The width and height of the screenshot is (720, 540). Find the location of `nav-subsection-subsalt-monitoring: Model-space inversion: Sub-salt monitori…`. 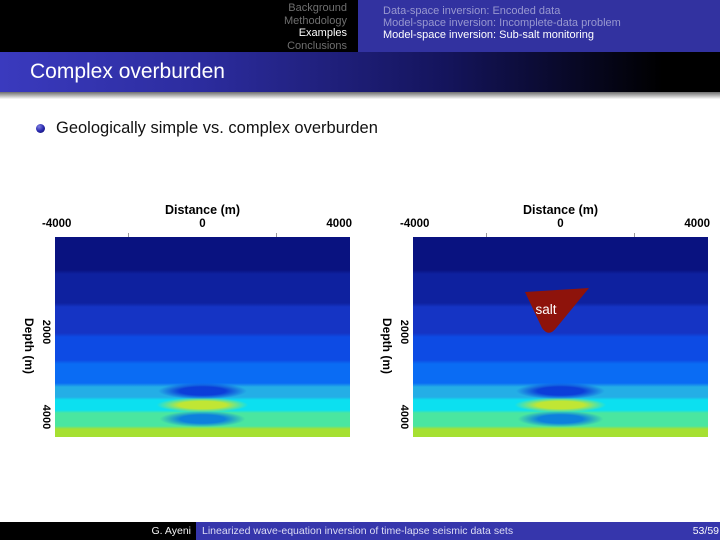

nav-subsection-subsalt-monitoring: Model-space inversion: Sub-salt monitori… is located at coordinates (488, 35).